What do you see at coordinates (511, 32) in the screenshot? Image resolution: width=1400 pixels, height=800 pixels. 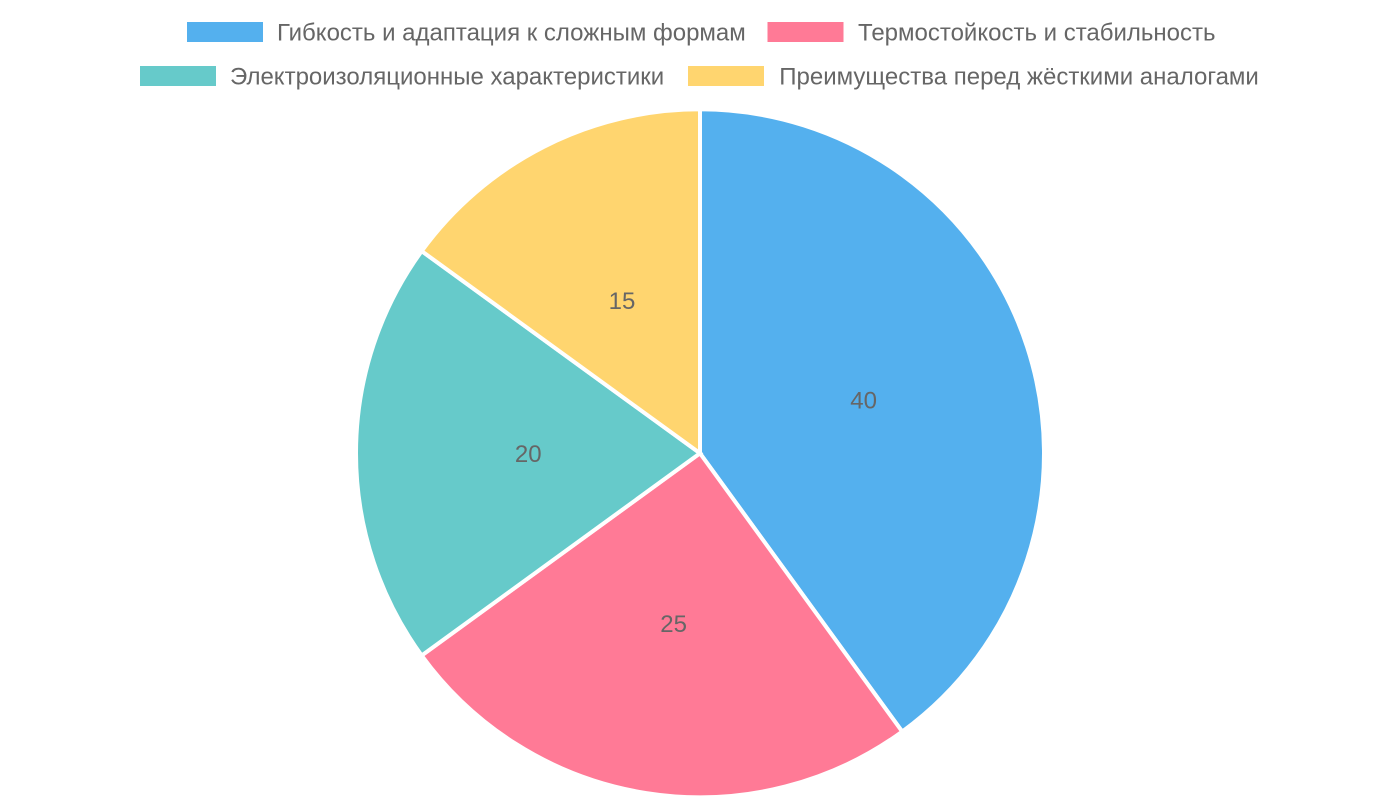 I see `svg-text:Гибкость и адаптация к сложным: Гибкость и адаптация к сложным формам` at bounding box center [511, 32].